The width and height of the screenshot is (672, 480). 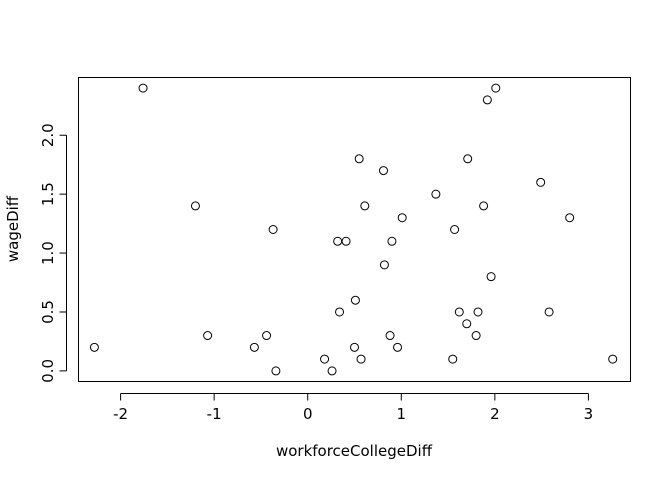 What do you see at coordinates (48, 371) in the screenshot?
I see `y-tick-label: 0.0` at bounding box center [48, 371].